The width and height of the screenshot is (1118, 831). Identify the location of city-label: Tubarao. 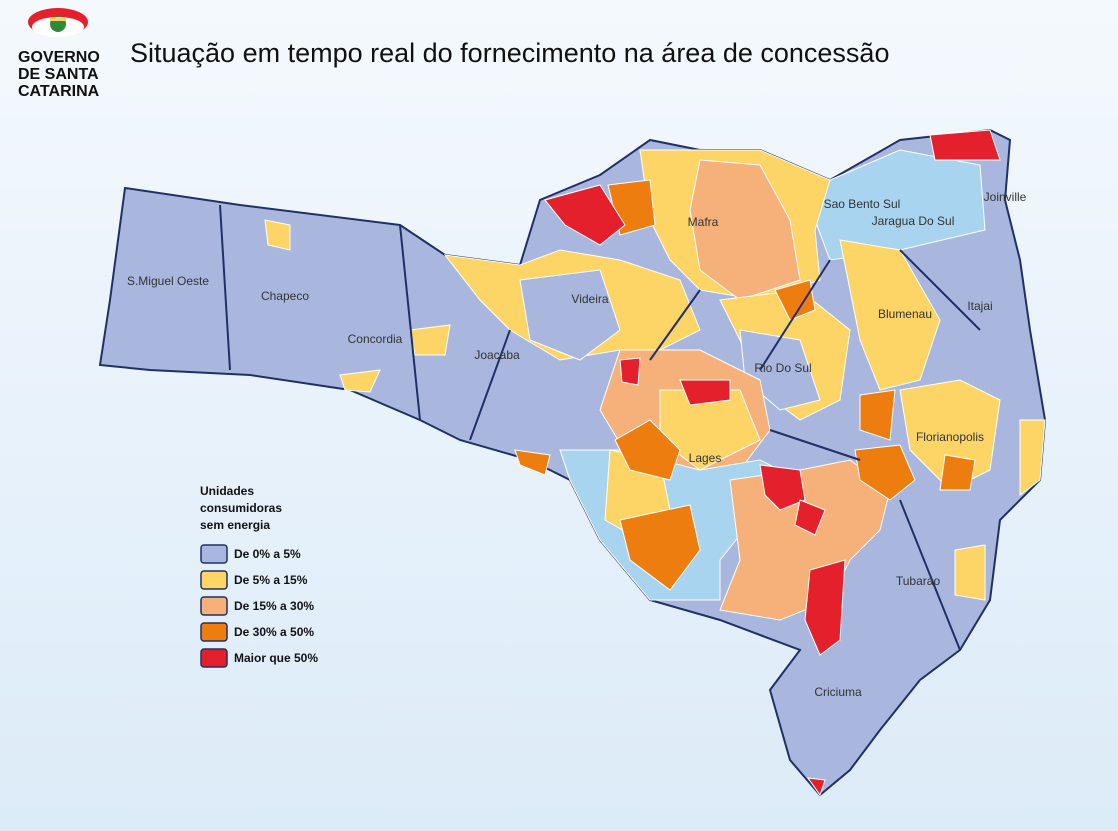
(918, 581).